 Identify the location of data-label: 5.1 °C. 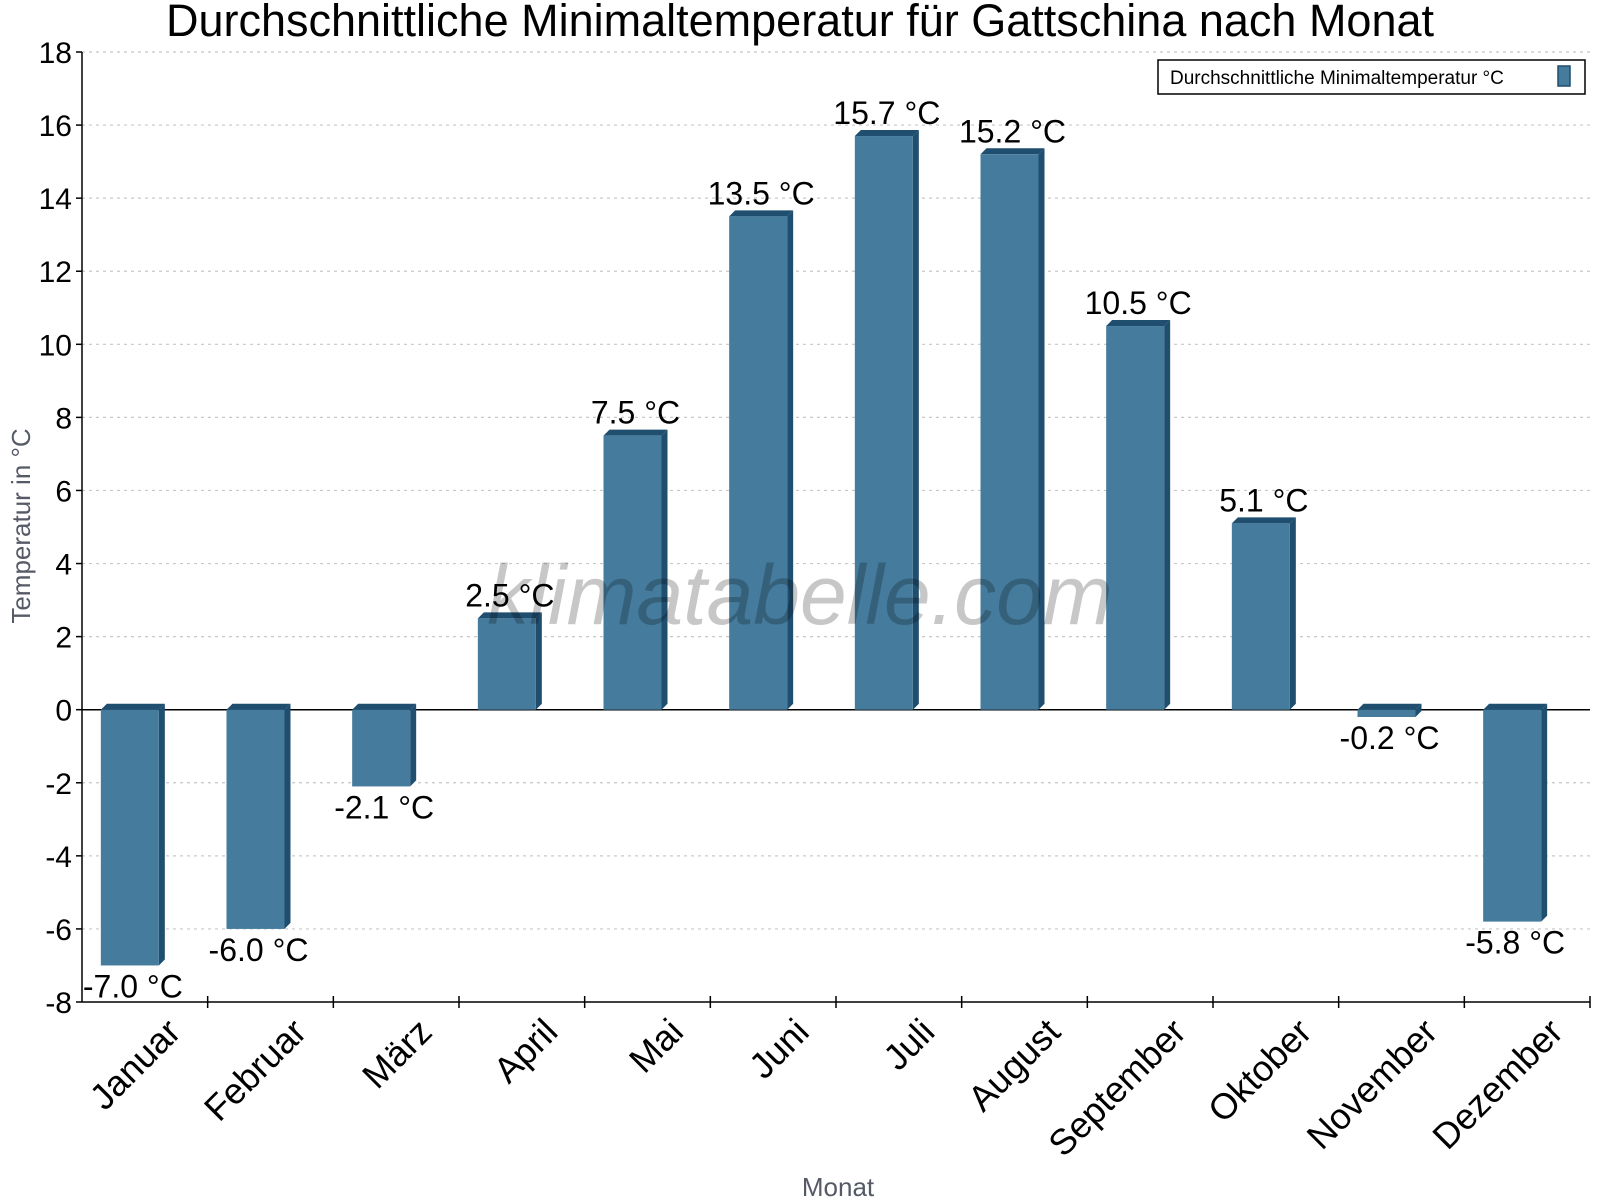
(1263, 500).